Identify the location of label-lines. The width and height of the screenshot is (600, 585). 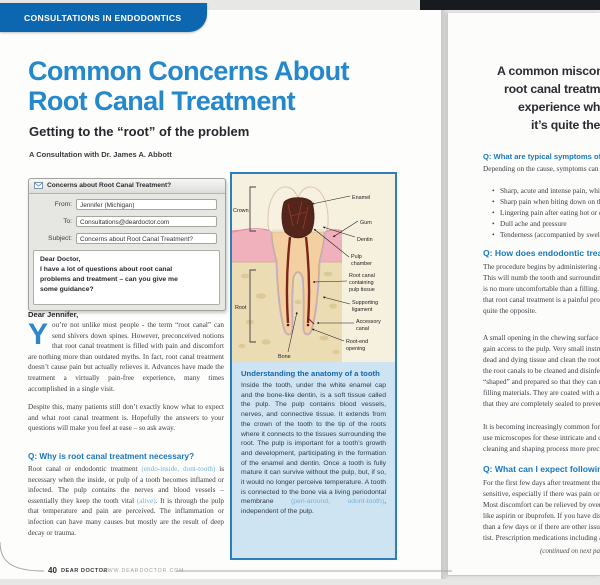
(323, 274).